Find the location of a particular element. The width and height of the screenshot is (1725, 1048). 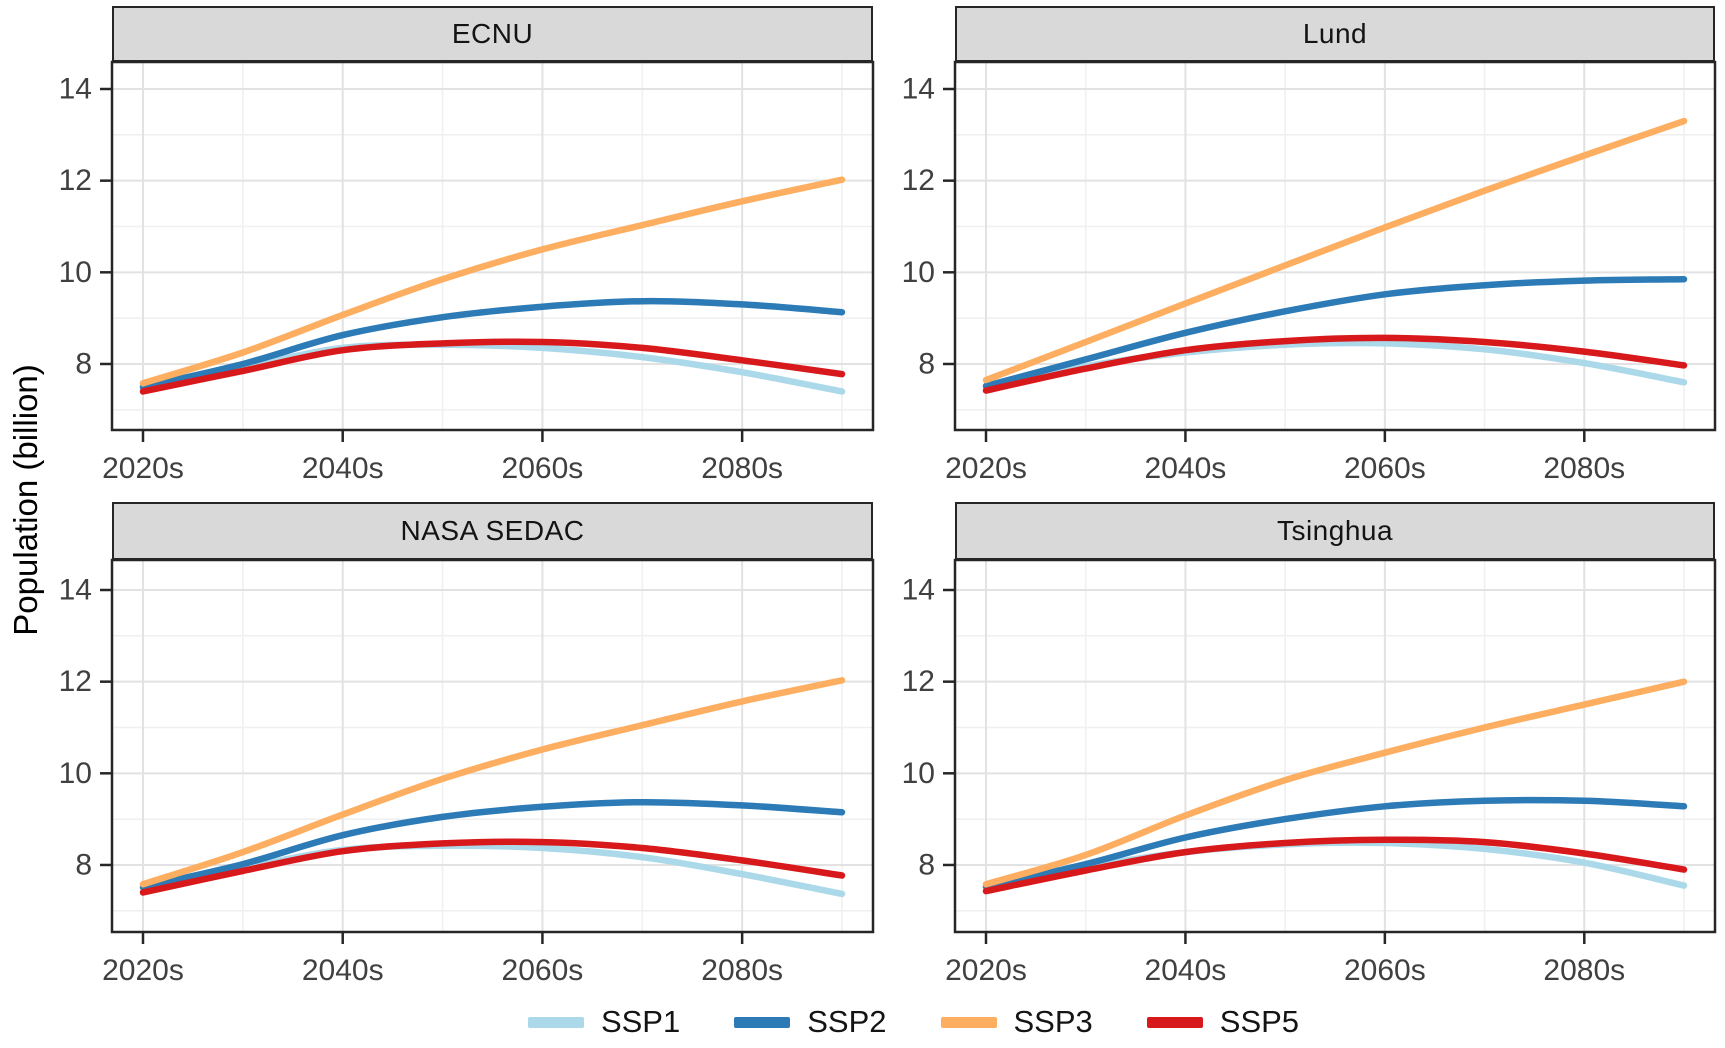

legend-label-ssp2: SSP2 is located at coordinates (847, 1021).